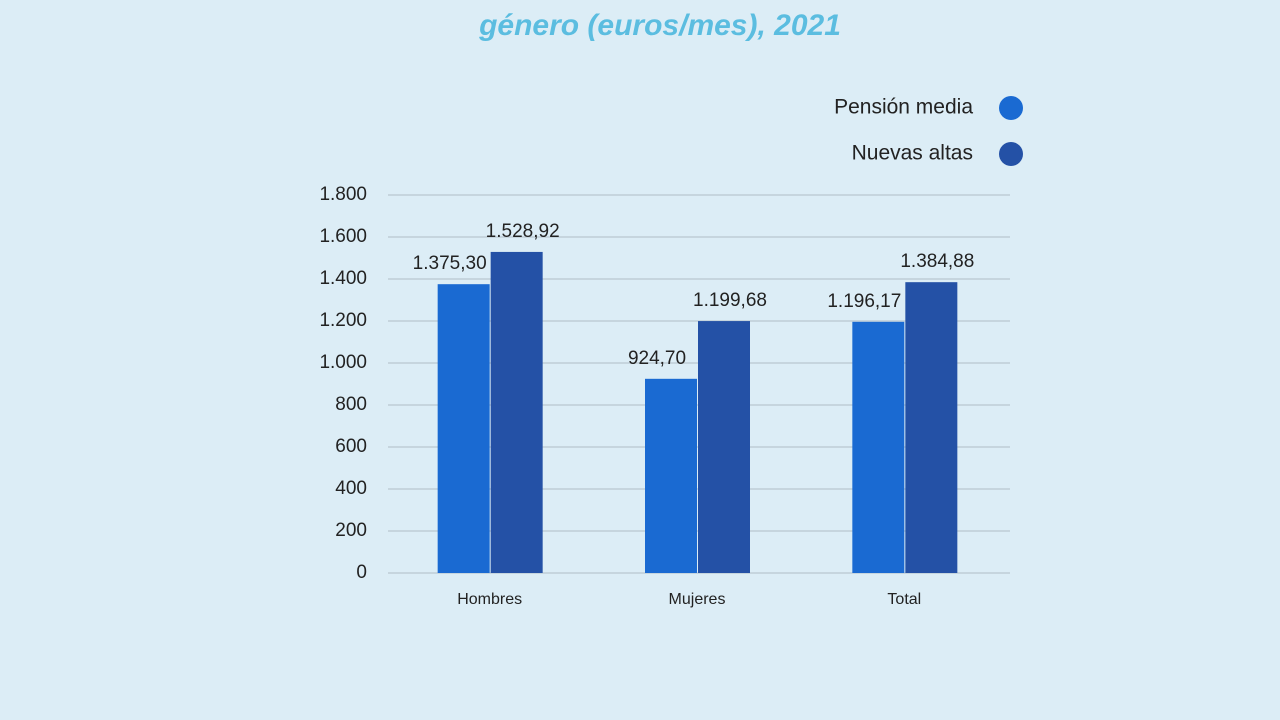 Image resolution: width=1280 pixels, height=720 pixels. Describe the element at coordinates (730, 300) in the screenshot. I see `value-label: 1.199,68` at that location.